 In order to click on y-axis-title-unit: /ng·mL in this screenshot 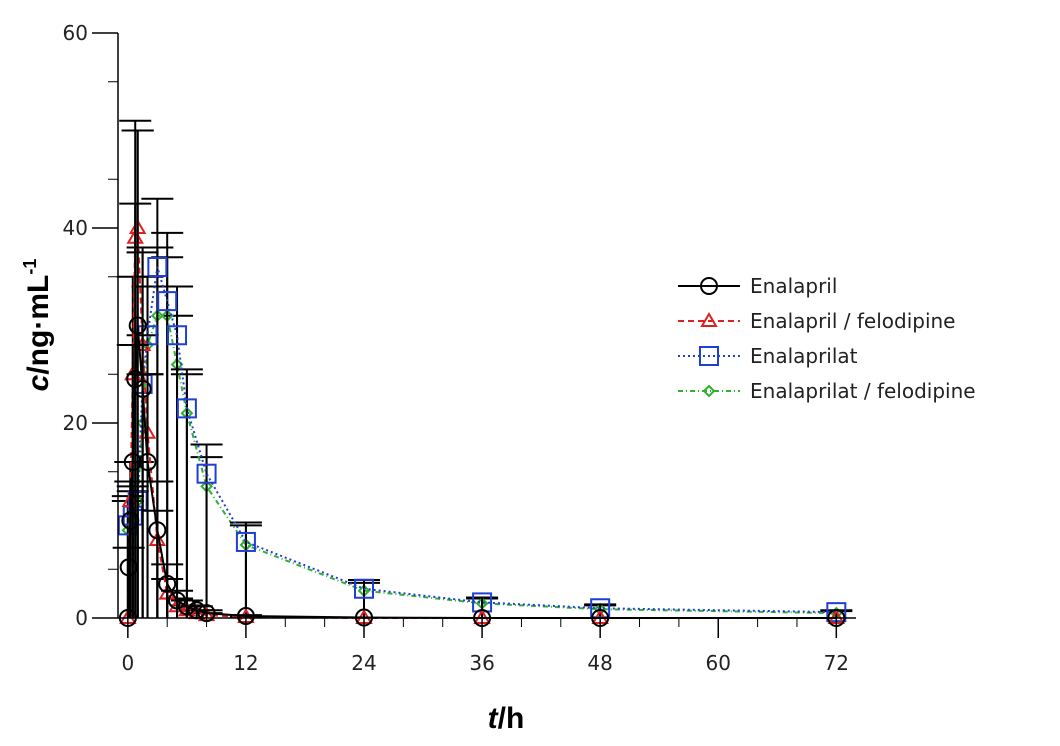, I will do `click(38, 325)`.